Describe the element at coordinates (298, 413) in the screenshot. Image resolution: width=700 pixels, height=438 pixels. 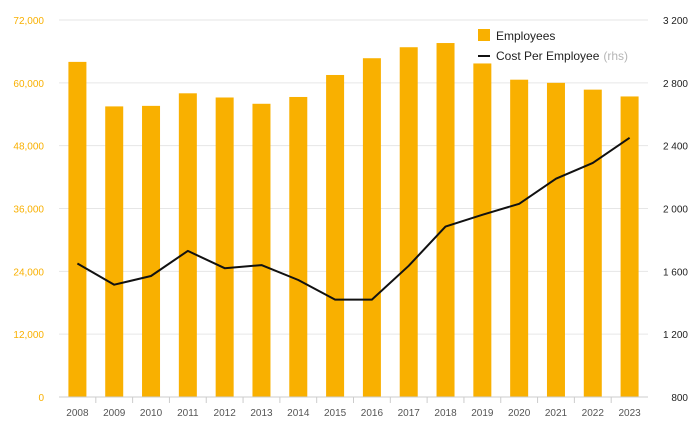
I see `x-tick-label: 2014` at that location.